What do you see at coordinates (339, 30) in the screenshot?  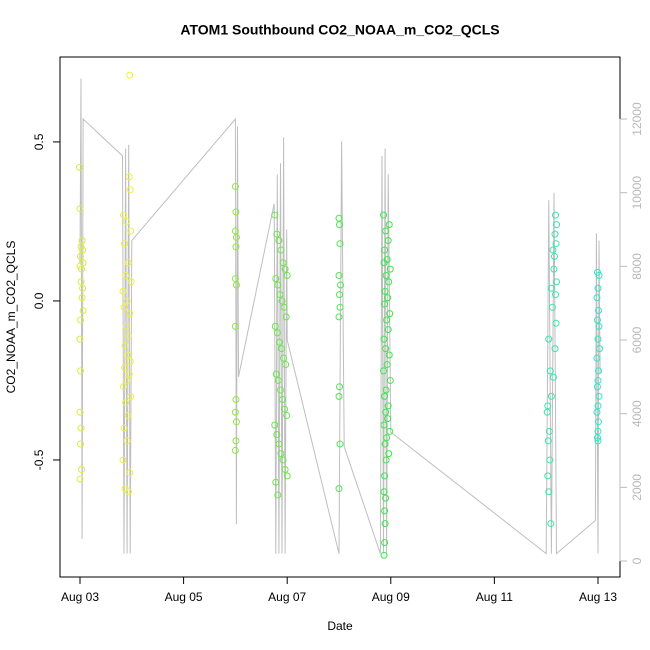 I see `chart-title: ATOM1 Southbound CO2_NOAA_m_CO2_QCLS` at bounding box center [339, 30].